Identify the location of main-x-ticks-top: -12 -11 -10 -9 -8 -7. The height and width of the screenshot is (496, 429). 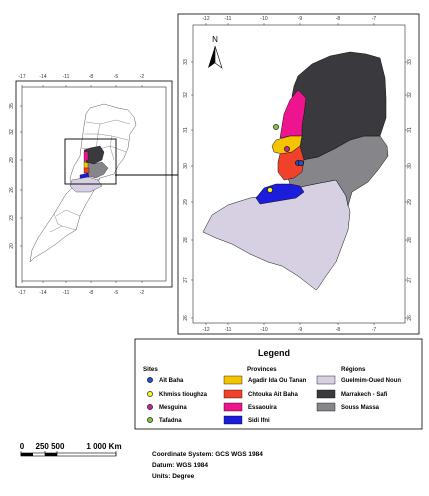
(289, 20).